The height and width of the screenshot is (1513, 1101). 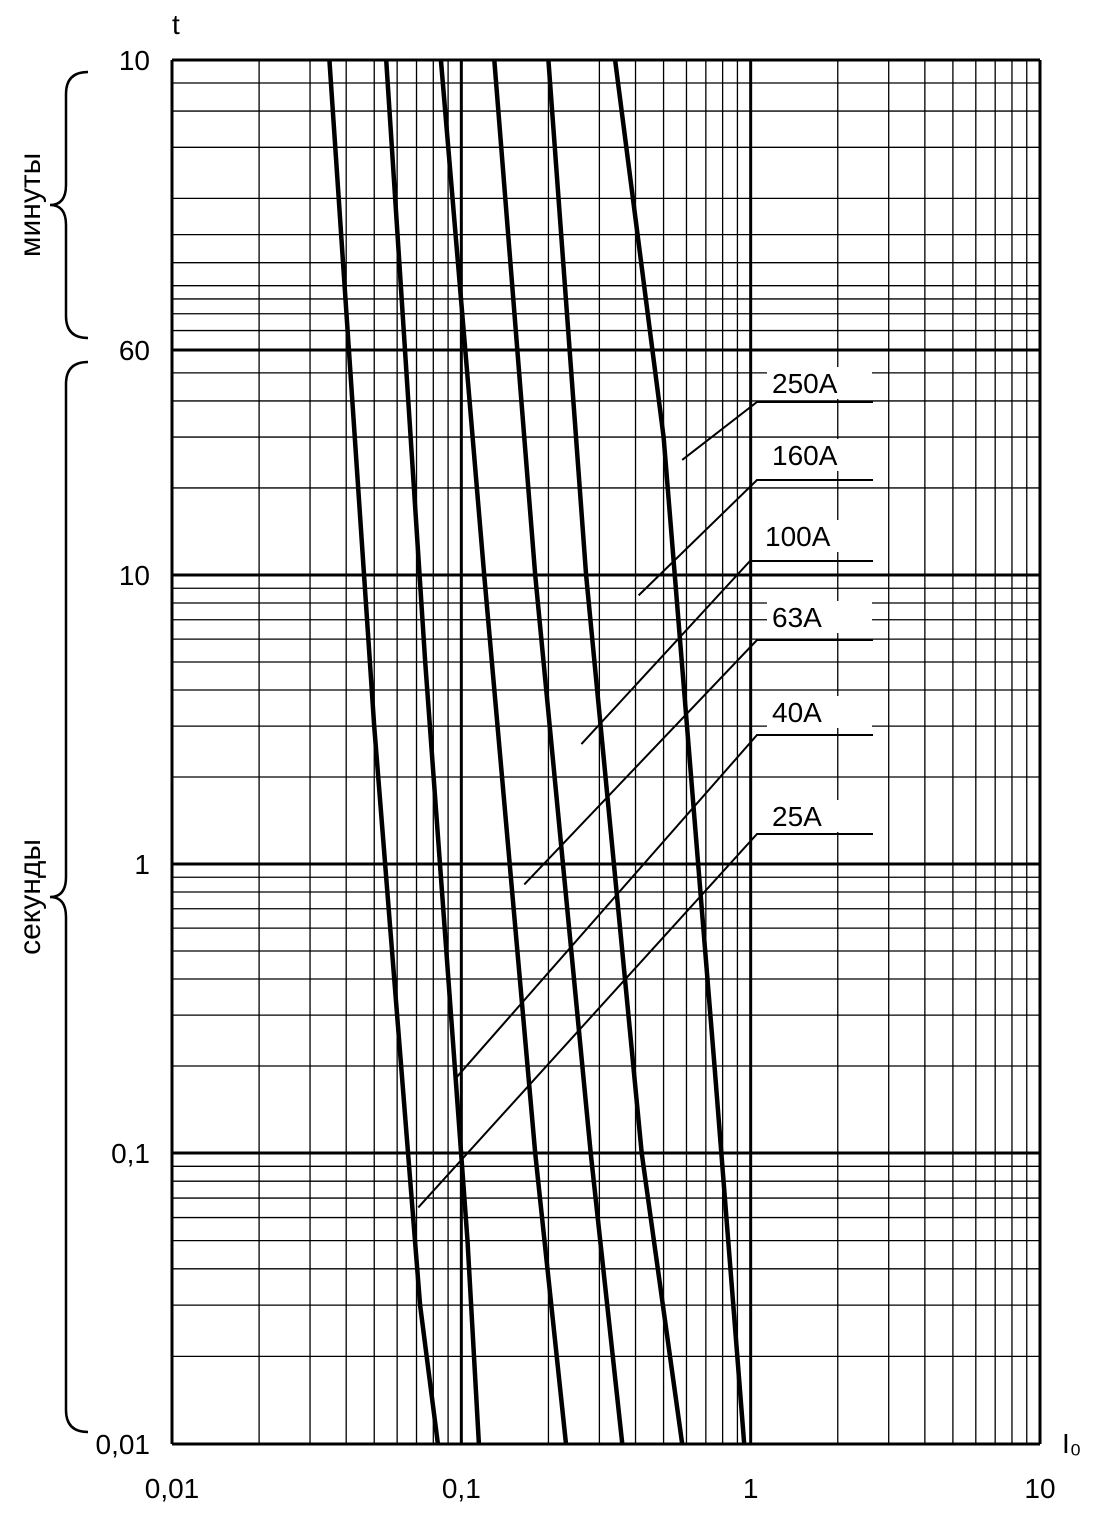 I want to click on curve-25a, so click(x=384, y=752).